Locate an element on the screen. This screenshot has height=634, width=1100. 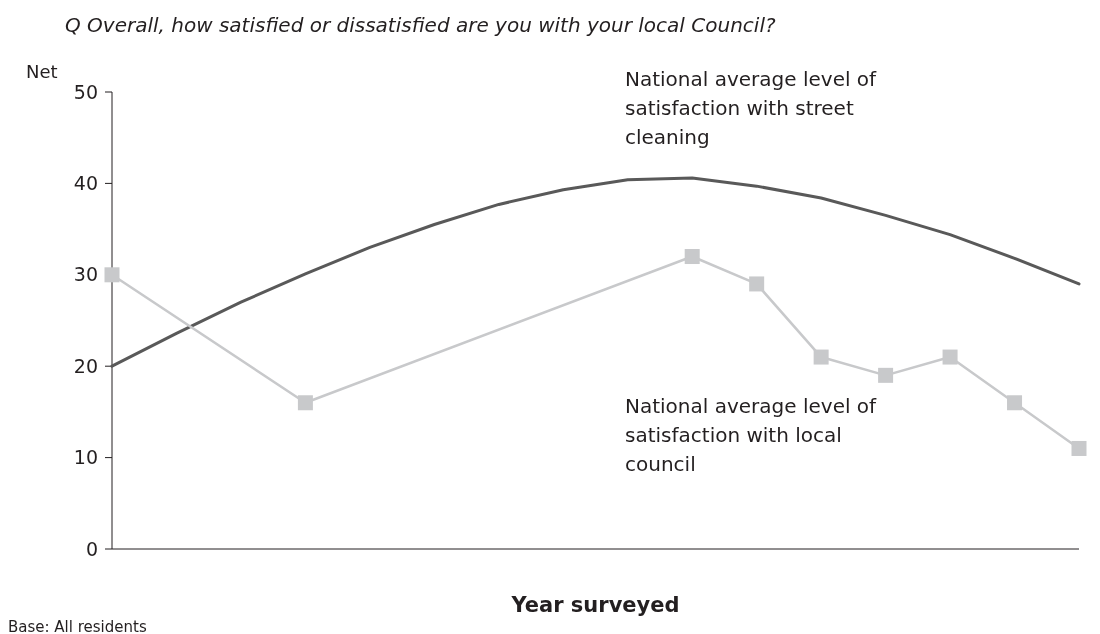
y-tick-label: 30 is located at coordinates (85, 274).